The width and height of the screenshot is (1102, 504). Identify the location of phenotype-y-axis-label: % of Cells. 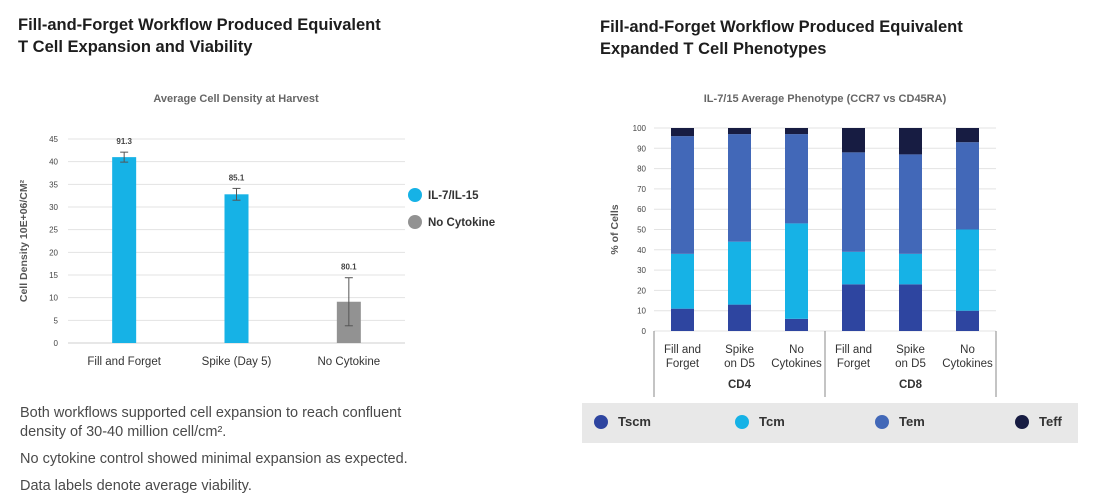
(615, 229).